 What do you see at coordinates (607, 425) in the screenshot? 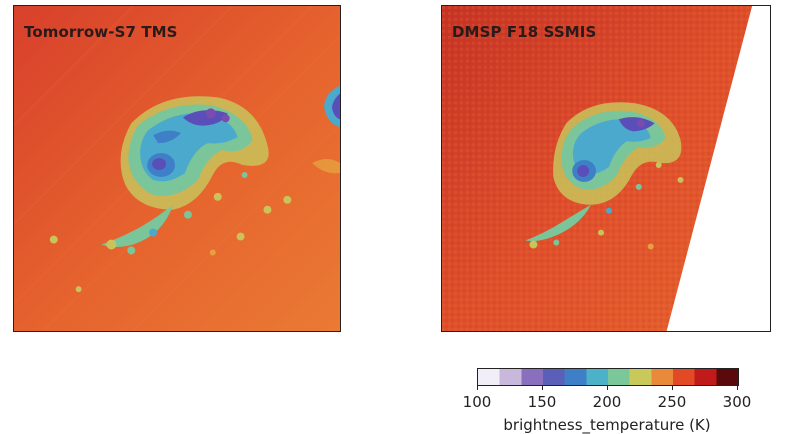
I see `colorbar-label: brightness_temperature (K)` at bounding box center [607, 425].